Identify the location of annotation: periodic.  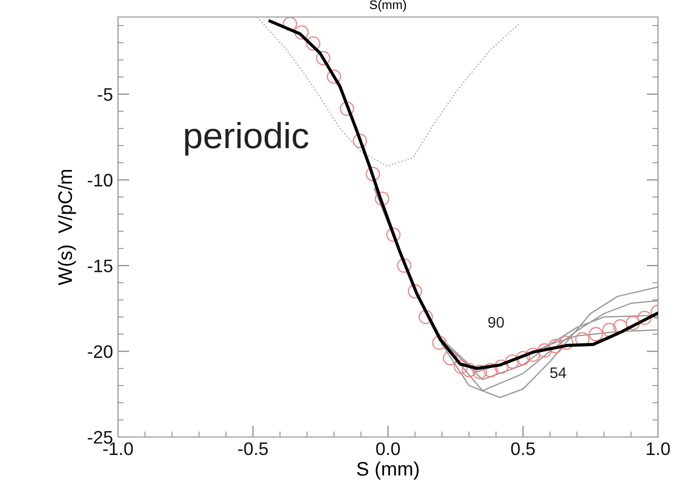
(246, 139).